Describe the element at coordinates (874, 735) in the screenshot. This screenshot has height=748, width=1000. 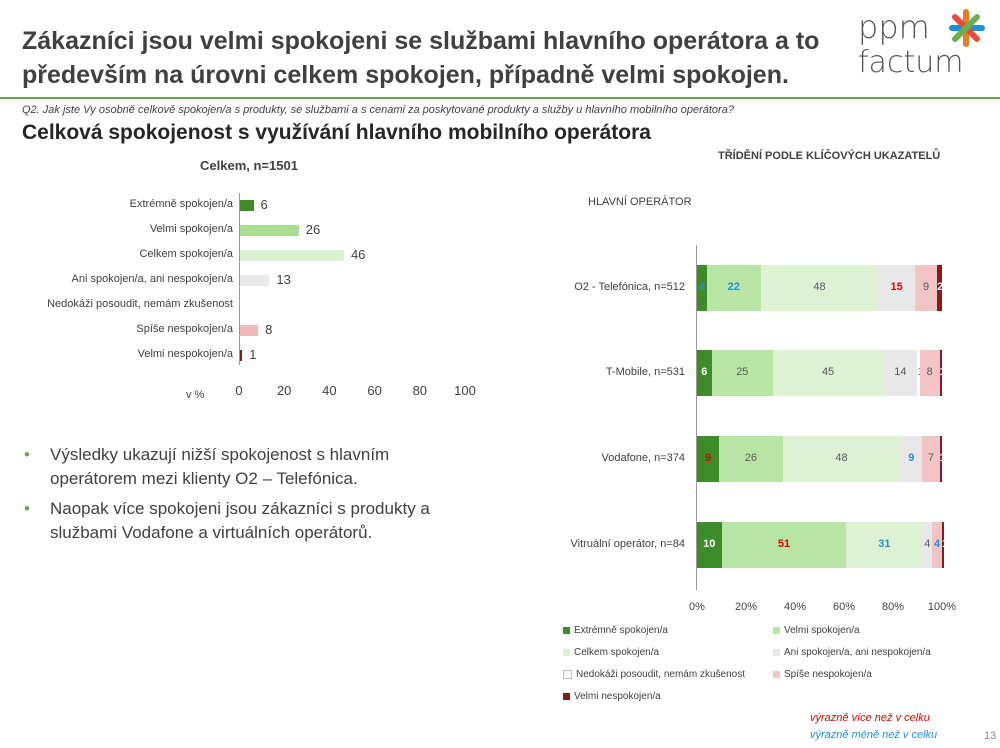
I see `note-less: výrazně méně než v celku` at that location.